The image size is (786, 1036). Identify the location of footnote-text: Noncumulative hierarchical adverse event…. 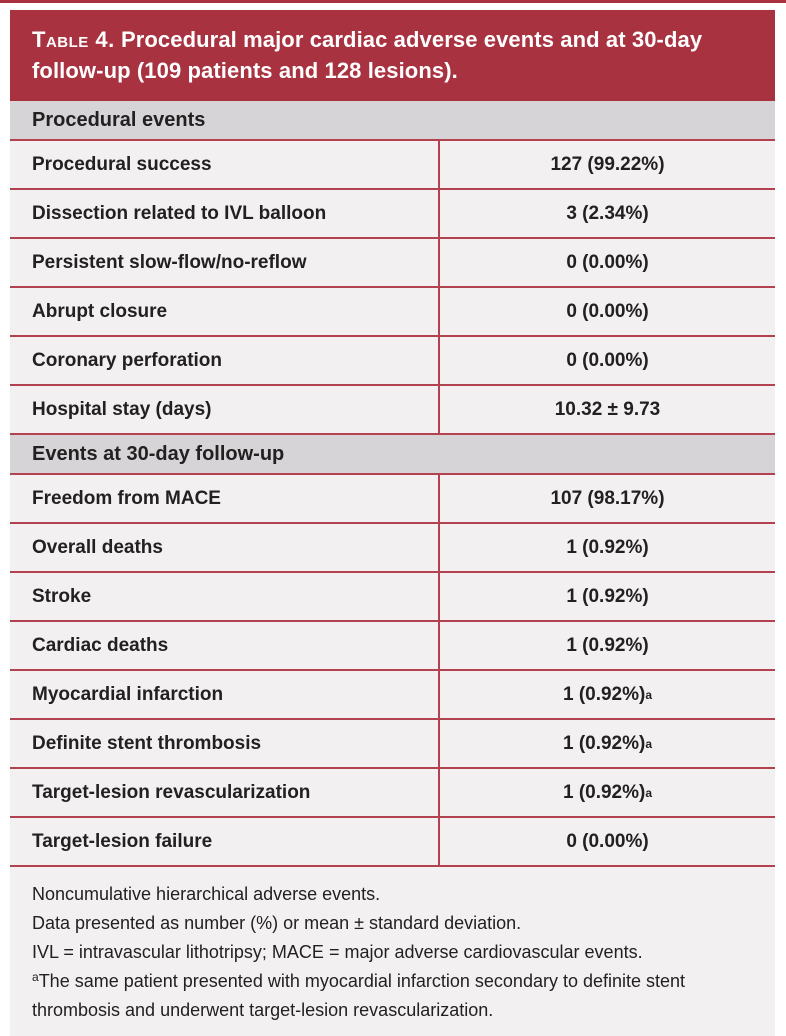
(206, 894).